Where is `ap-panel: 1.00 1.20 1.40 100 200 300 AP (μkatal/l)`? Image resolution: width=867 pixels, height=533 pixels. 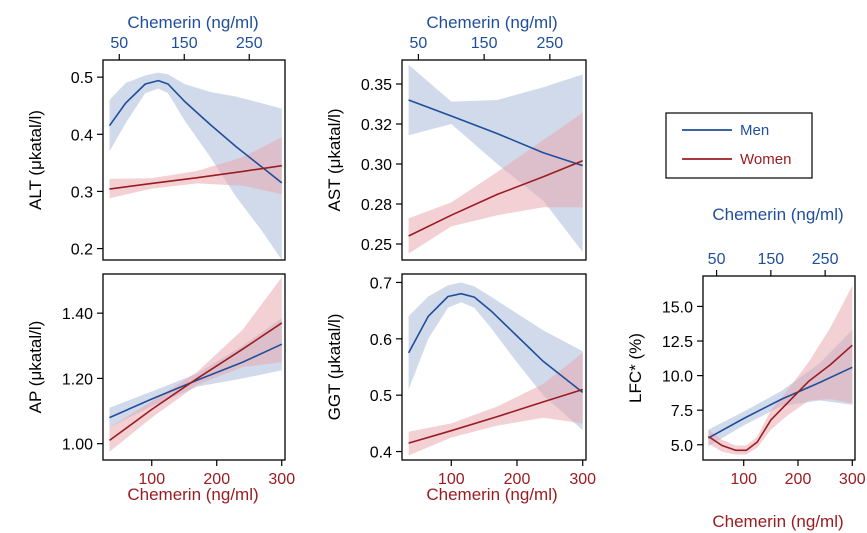
ap-panel: 1.00 1.20 1.40 100 200 300 AP (μkatal/l) is located at coordinates (160, 380).